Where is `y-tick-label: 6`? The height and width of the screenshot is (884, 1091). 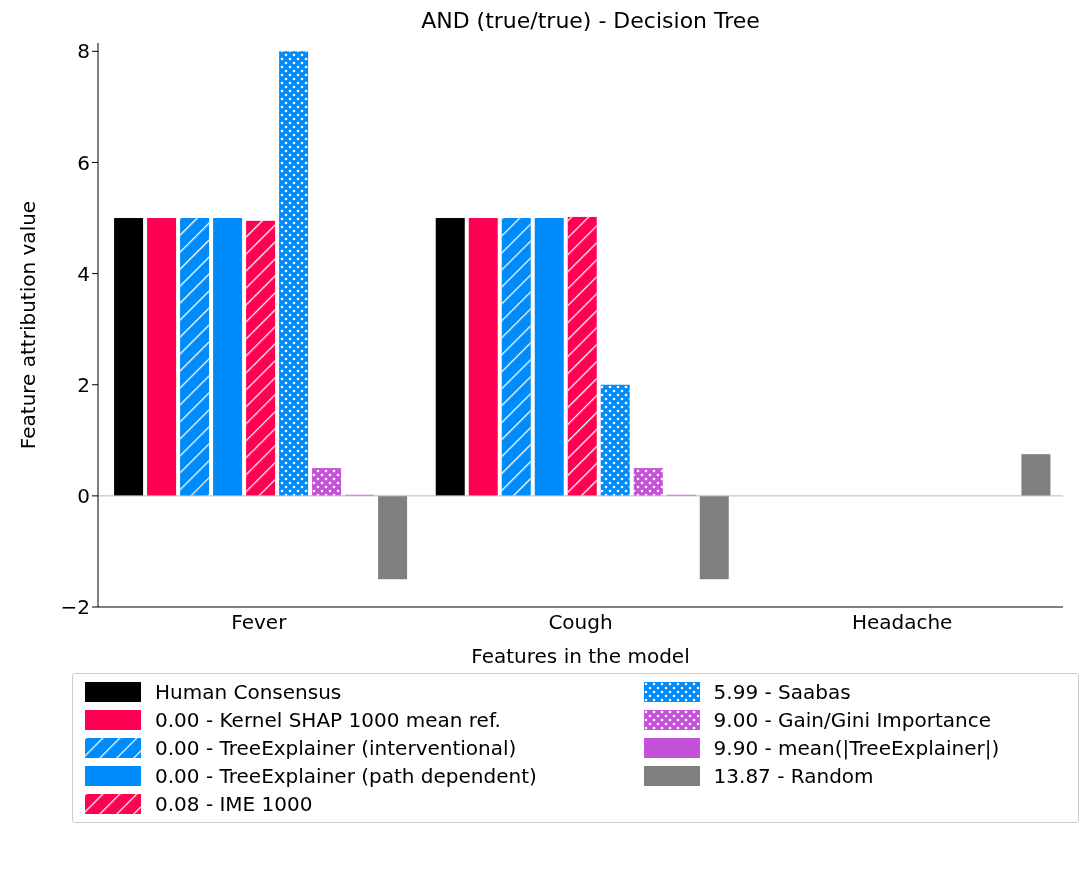
y-tick-label: 6 is located at coordinates (83, 162).